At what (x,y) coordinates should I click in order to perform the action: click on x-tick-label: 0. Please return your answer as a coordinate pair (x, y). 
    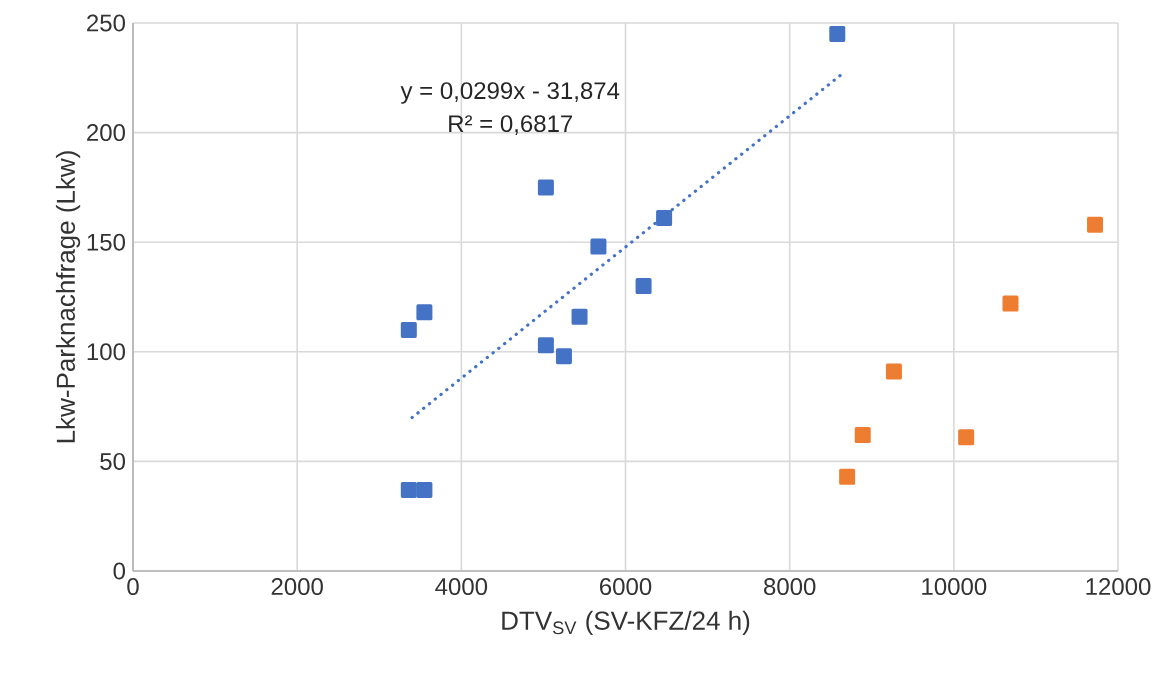
    Looking at the image, I should click on (133, 587).